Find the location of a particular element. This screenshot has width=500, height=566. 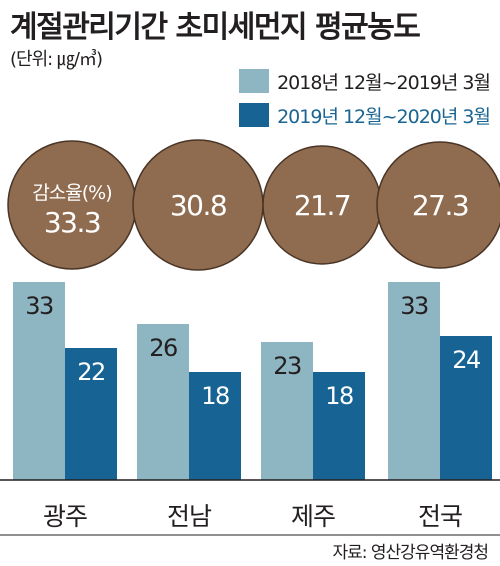

bar-value-label-2-1: 22 is located at coordinates (91, 372).